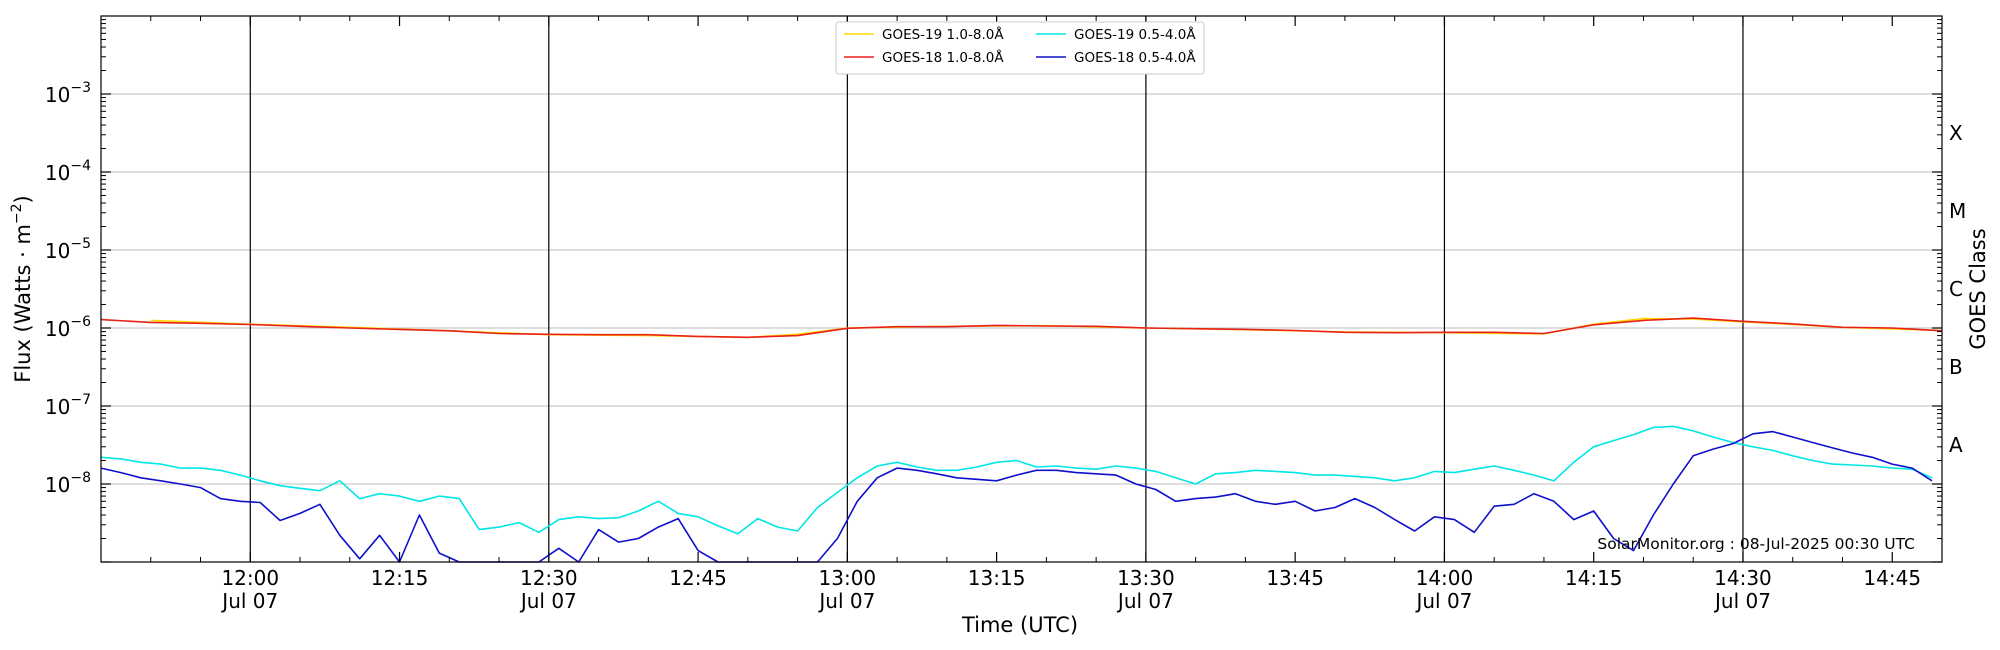 The image size is (2000, 650). I want to click on y-tick-exponent: −5, so click(80, 244).